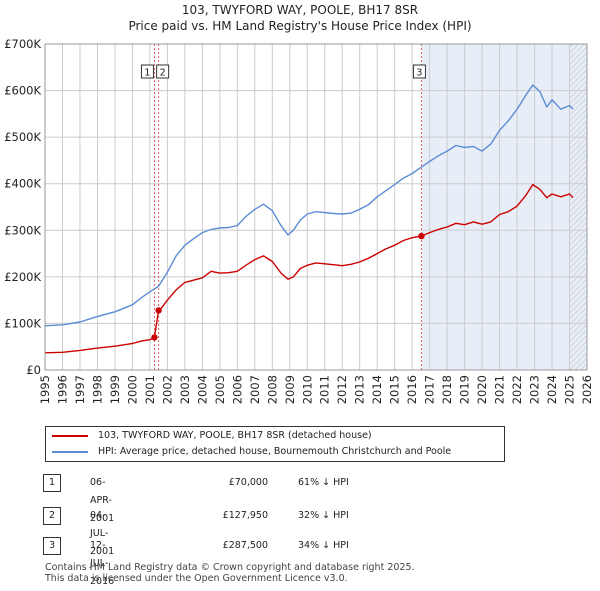 The image size is (600, 591). Describe the element at coordinates (167, 389) in the screenshot. I see `x-tick-label: 2002` at that location.